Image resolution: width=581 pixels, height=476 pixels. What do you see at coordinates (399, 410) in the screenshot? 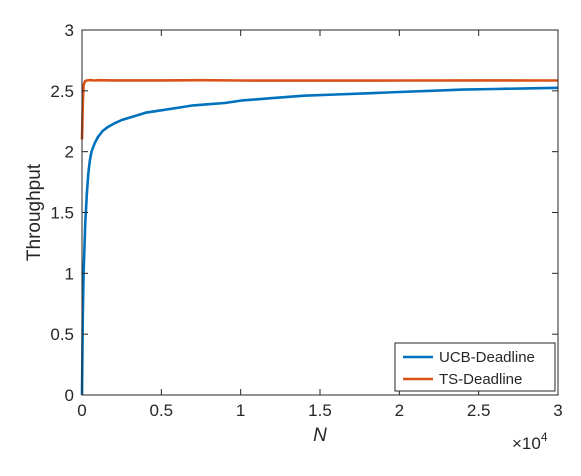
I see `x-tick-label: 2` at bounding box center [399, 410].